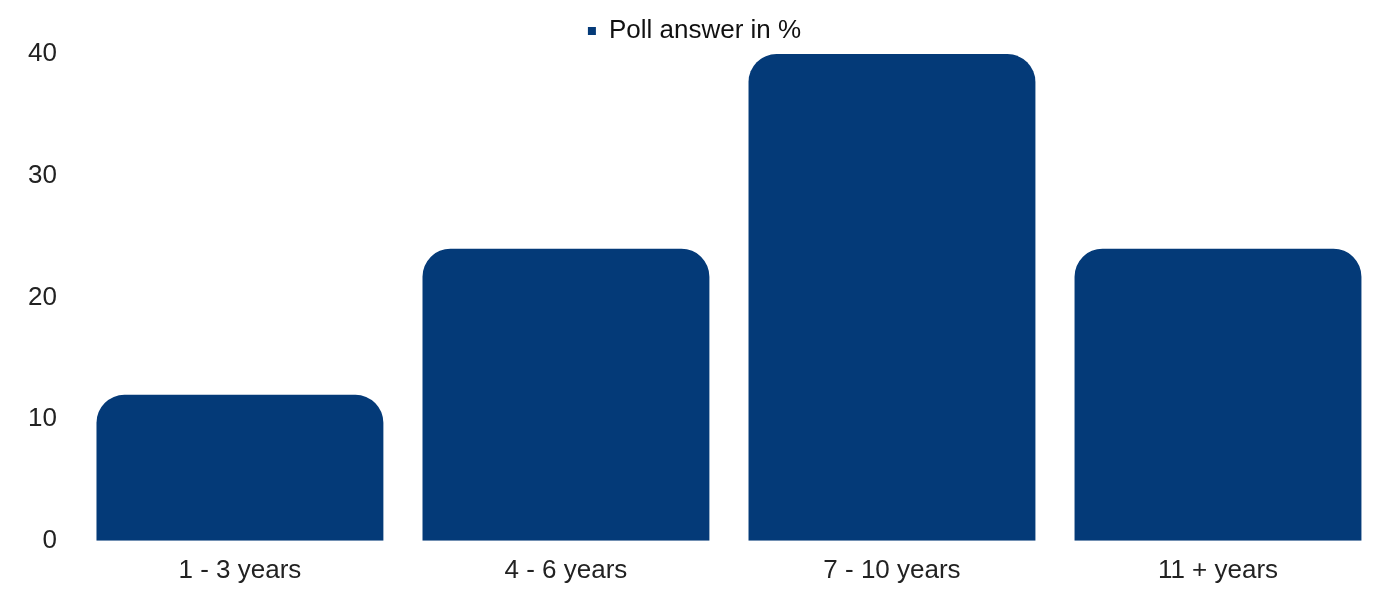 This screenshot has width=1399, height=608. I want to click on y-tick-label: 10, so click(42, 417).